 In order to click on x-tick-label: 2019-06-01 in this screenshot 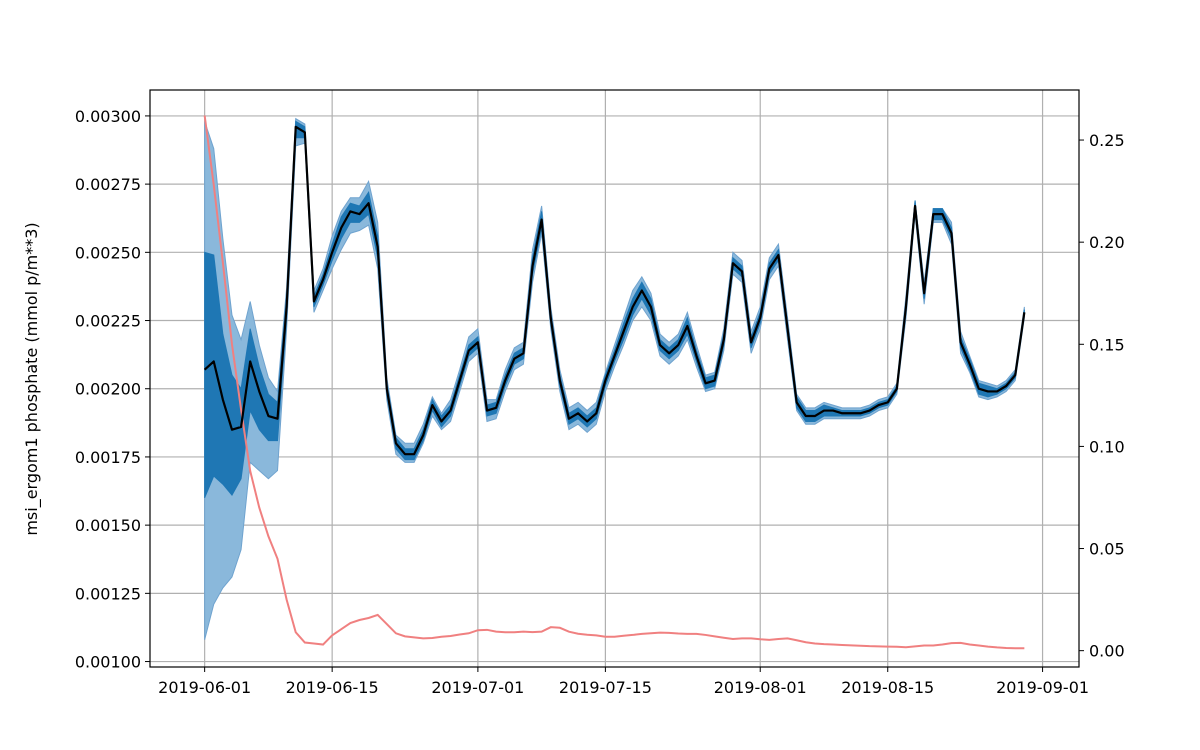, I will do `click(204, 687)`.